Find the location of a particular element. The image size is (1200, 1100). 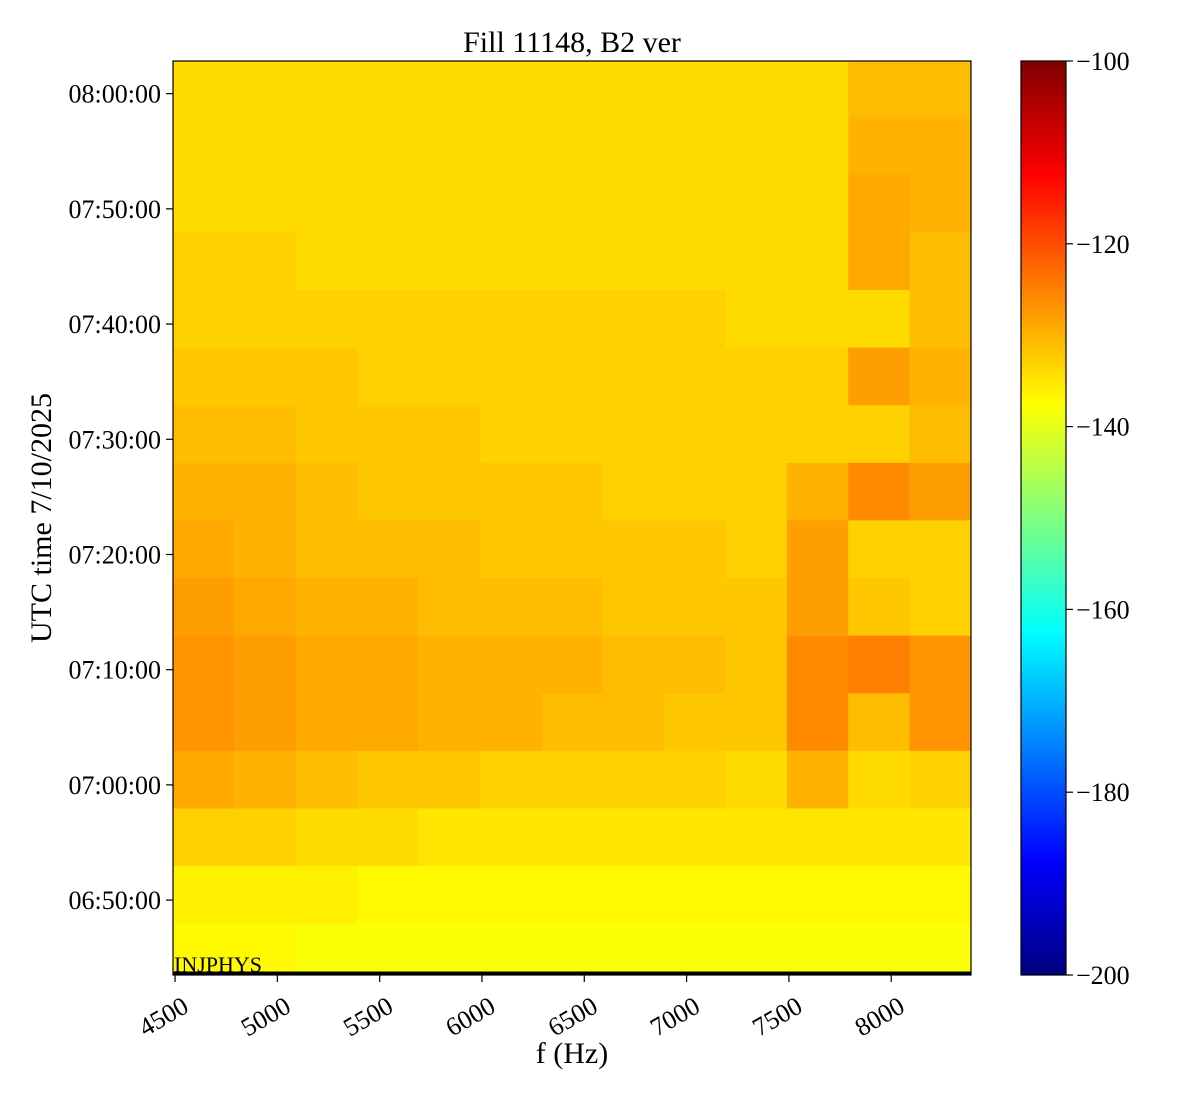

annotation: INJPHYS is located at coordinates (218, 964).